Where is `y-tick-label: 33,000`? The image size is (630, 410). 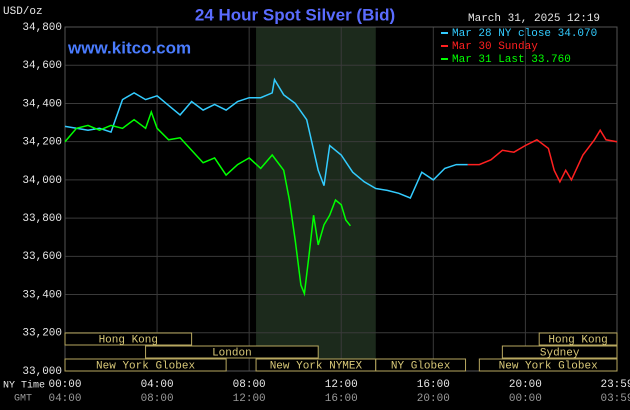
y-tick-label: 33,000 is located at coordinates (42, 372).